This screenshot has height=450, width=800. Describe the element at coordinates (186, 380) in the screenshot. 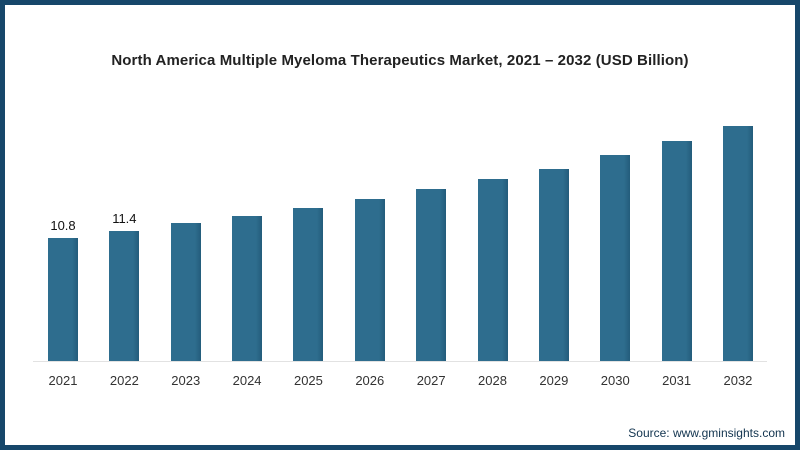

I see `x-tick-2023: 2023` at that location.